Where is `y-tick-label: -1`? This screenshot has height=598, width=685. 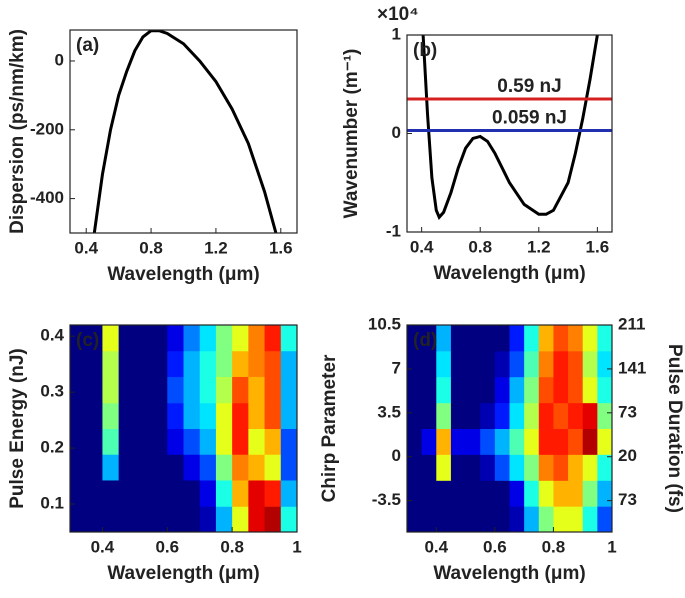 y-tick-label: -1 is located at coordinates (393, 230).